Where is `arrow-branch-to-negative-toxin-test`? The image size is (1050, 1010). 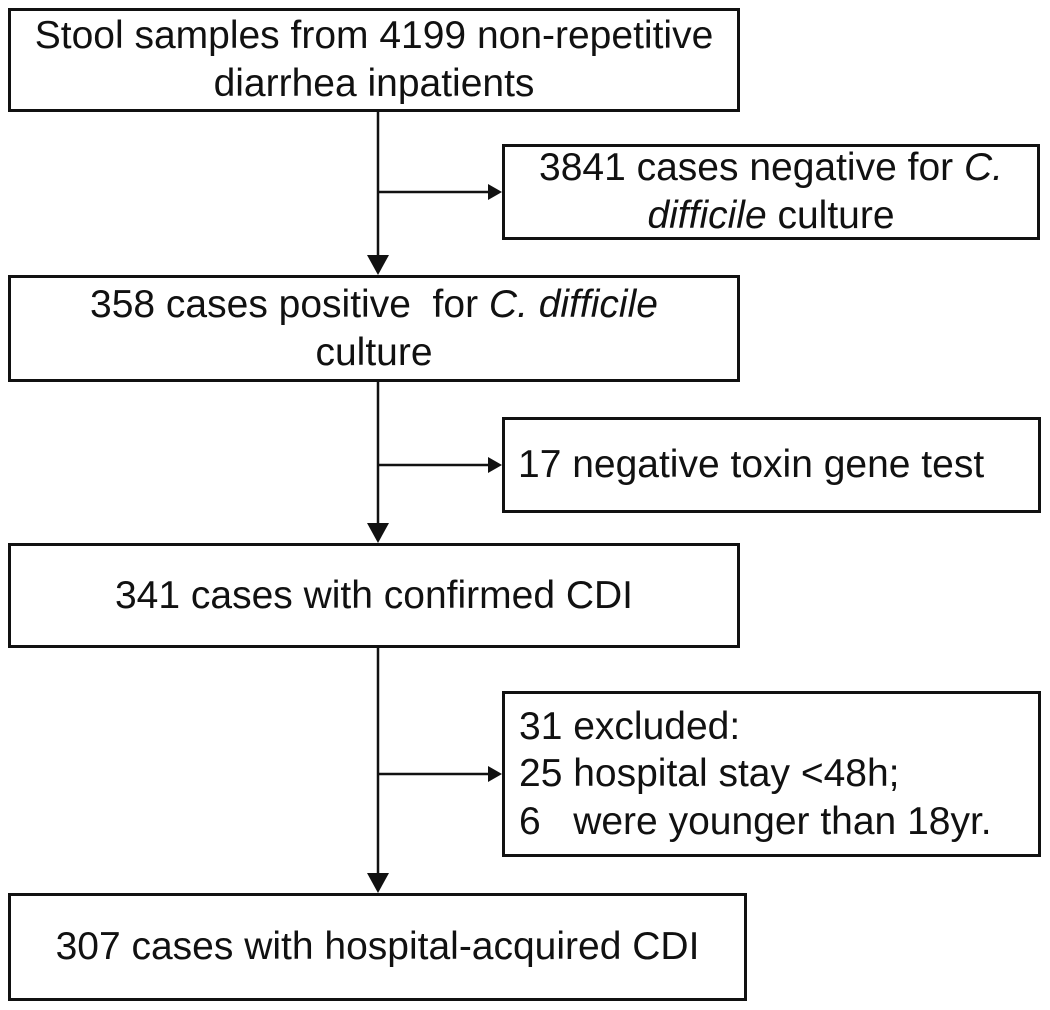 arrow-branch-to-negative-toxin-test is located at coordinates (440, 465).